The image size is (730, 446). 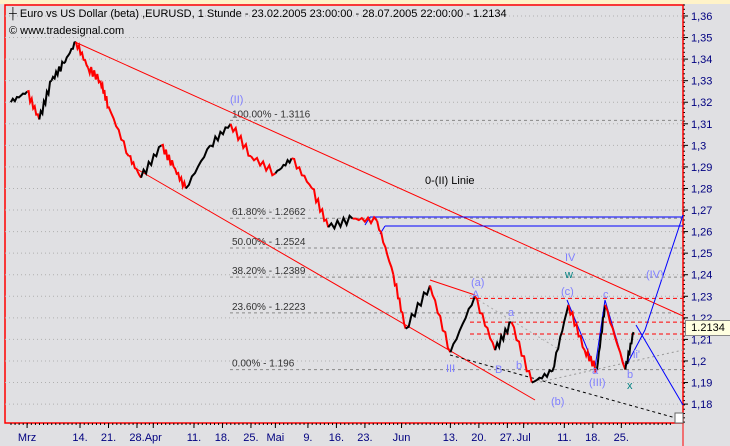 I want to click on resize-handle, so click(x=679, y=418).